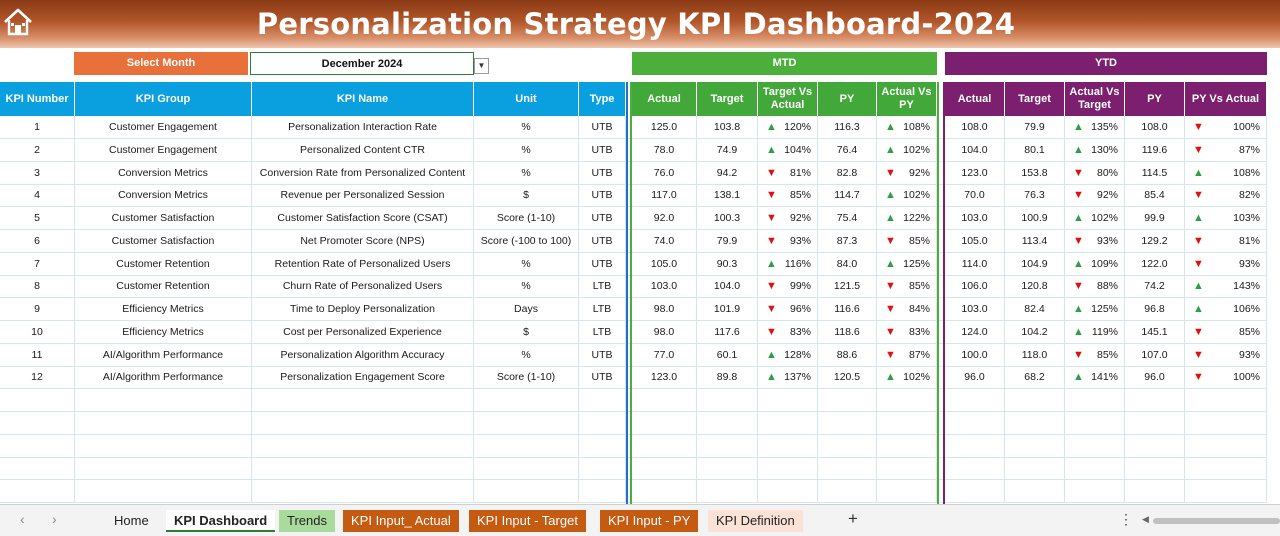 This screenshot has height=536, width=1280. What do you see at coordinates (163, 218) in the screenshot?
I see `cell-group: Customer Satisfaction` at bounding box center [163, 218].